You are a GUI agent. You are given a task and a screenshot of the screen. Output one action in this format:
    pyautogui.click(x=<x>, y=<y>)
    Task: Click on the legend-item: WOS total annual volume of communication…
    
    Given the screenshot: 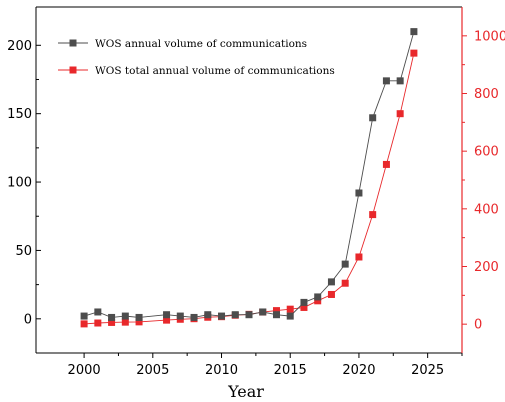 What is the action you would take?
    pyautogui.click(x=196, y=71)
    